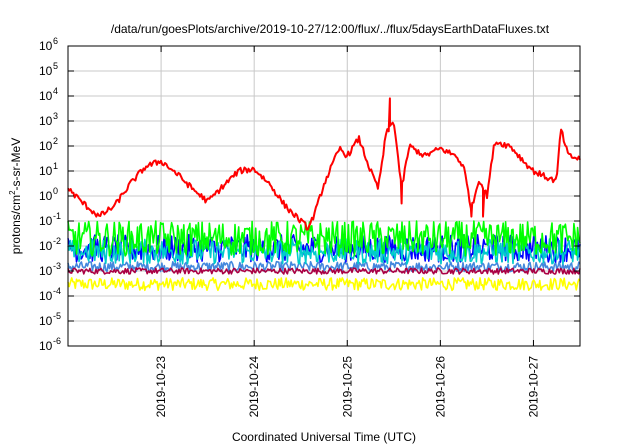  I want to click on y-tick-label-exponent: -1, so click(57, 216).